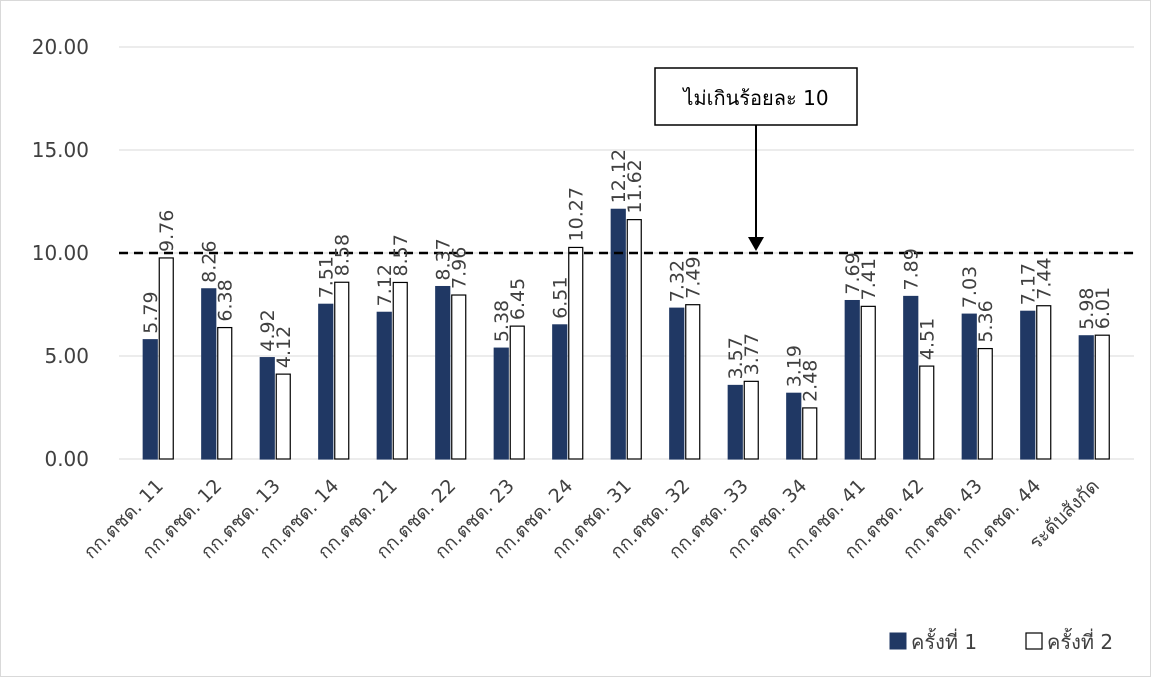  Describe the element at coordinates (1080, 641) in the screenshot. I see `legend-label-series-2: ครั้งที่ 2` at that location.